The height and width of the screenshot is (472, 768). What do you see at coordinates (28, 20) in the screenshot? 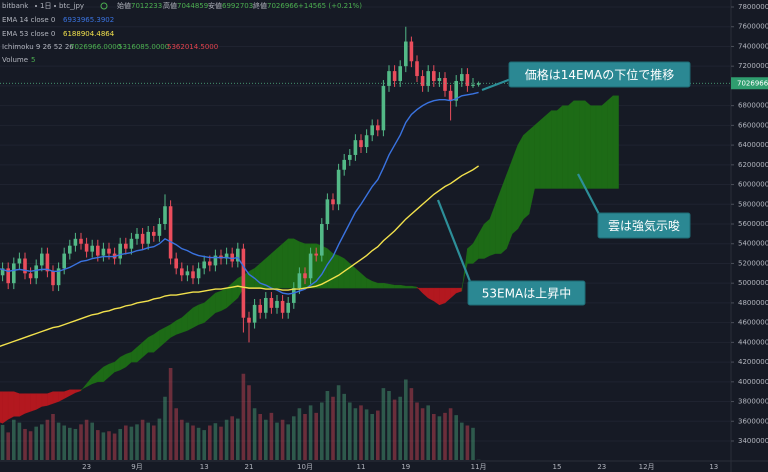
I see `legend-ema14: EMA 14 close 0` at bounding box center [28, 20].